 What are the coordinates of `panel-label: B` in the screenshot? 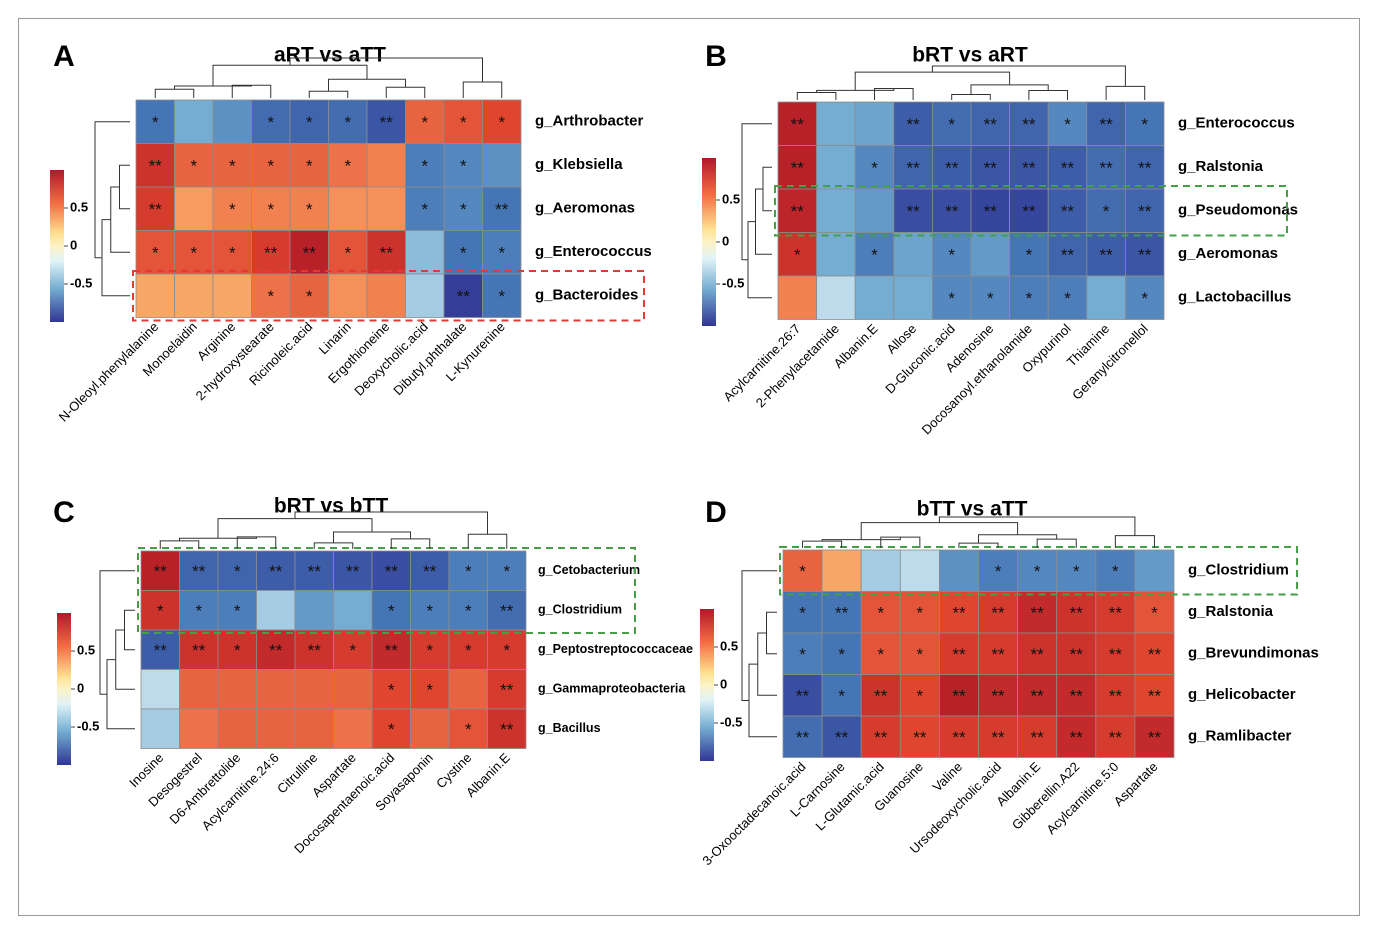 It's located at (716, 56).